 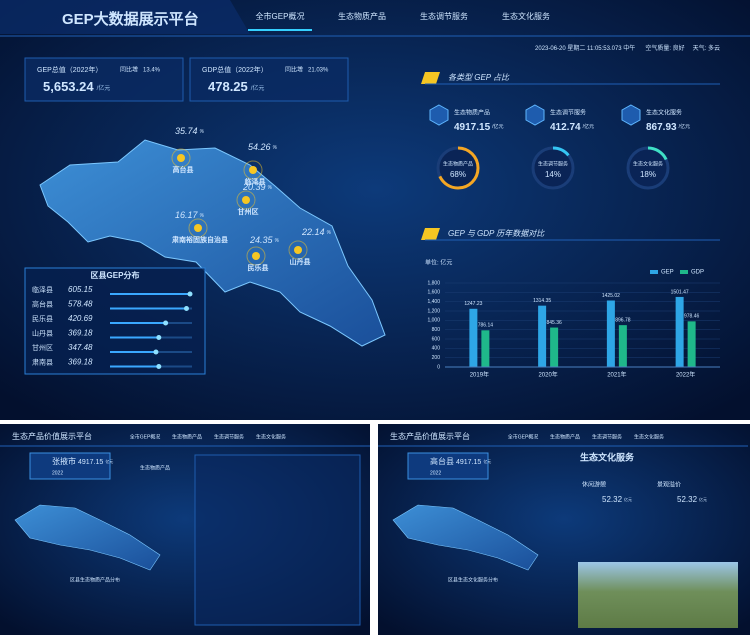 What do you see at coordinates (680, 292) in the screenshot?
I see `bar-value: 1501.47` at bounding box center [680, 292].